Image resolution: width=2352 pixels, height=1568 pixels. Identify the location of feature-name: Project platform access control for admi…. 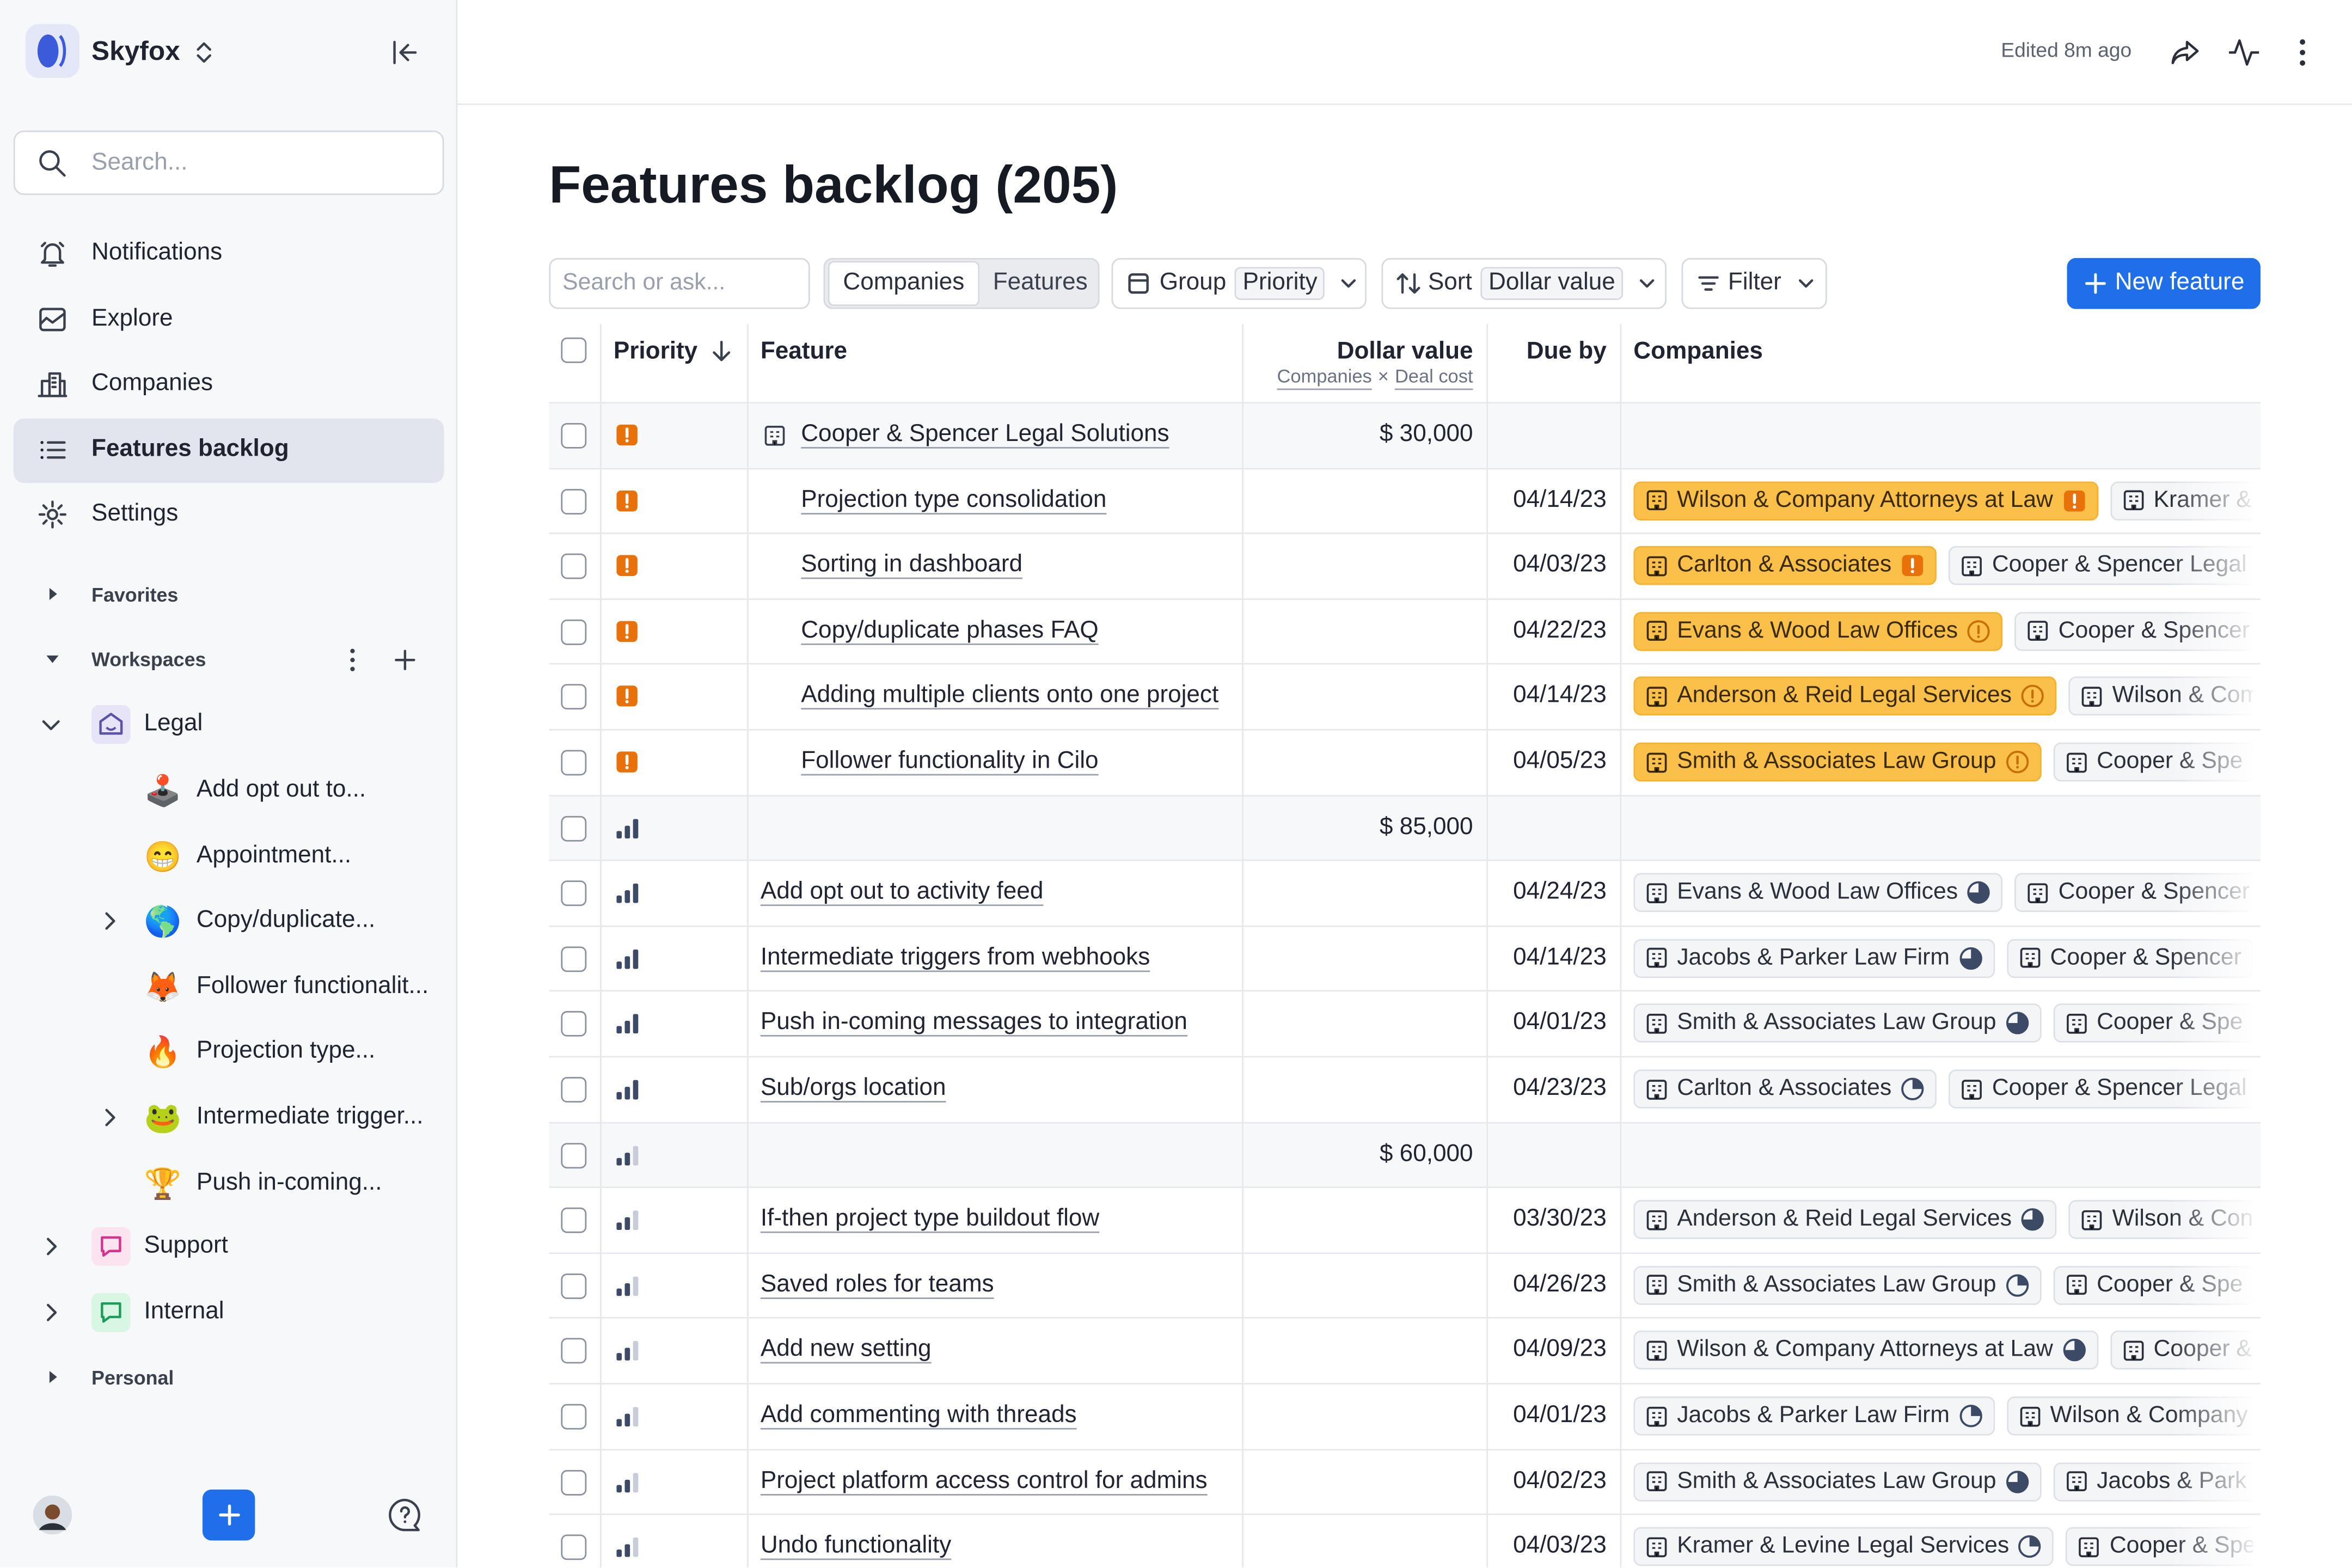
(984, 1480).